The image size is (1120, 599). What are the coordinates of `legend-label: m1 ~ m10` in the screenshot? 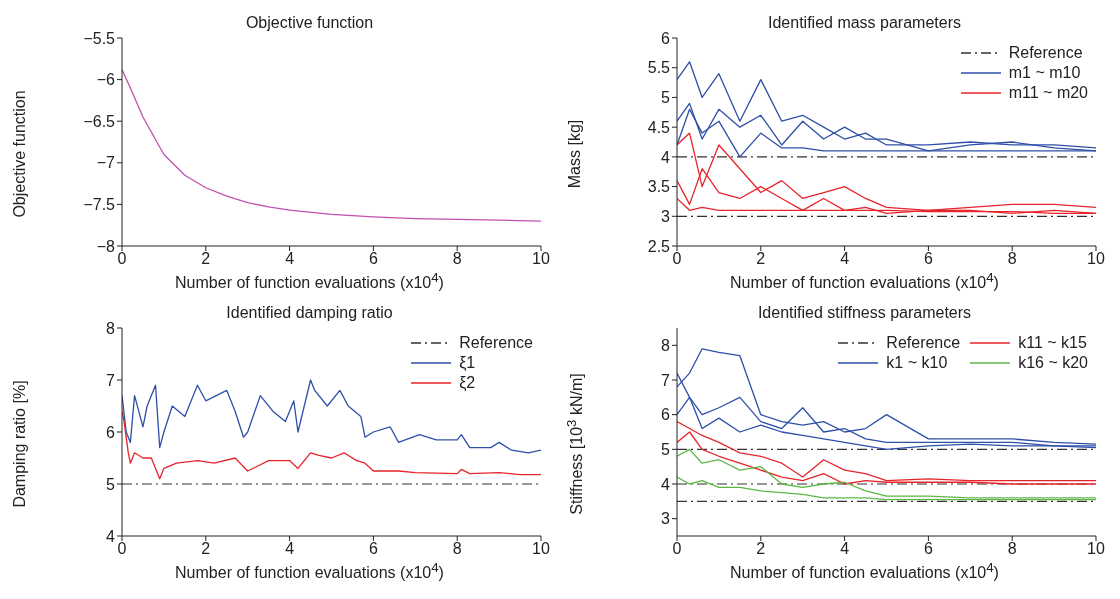 It's located at (1044, 73).